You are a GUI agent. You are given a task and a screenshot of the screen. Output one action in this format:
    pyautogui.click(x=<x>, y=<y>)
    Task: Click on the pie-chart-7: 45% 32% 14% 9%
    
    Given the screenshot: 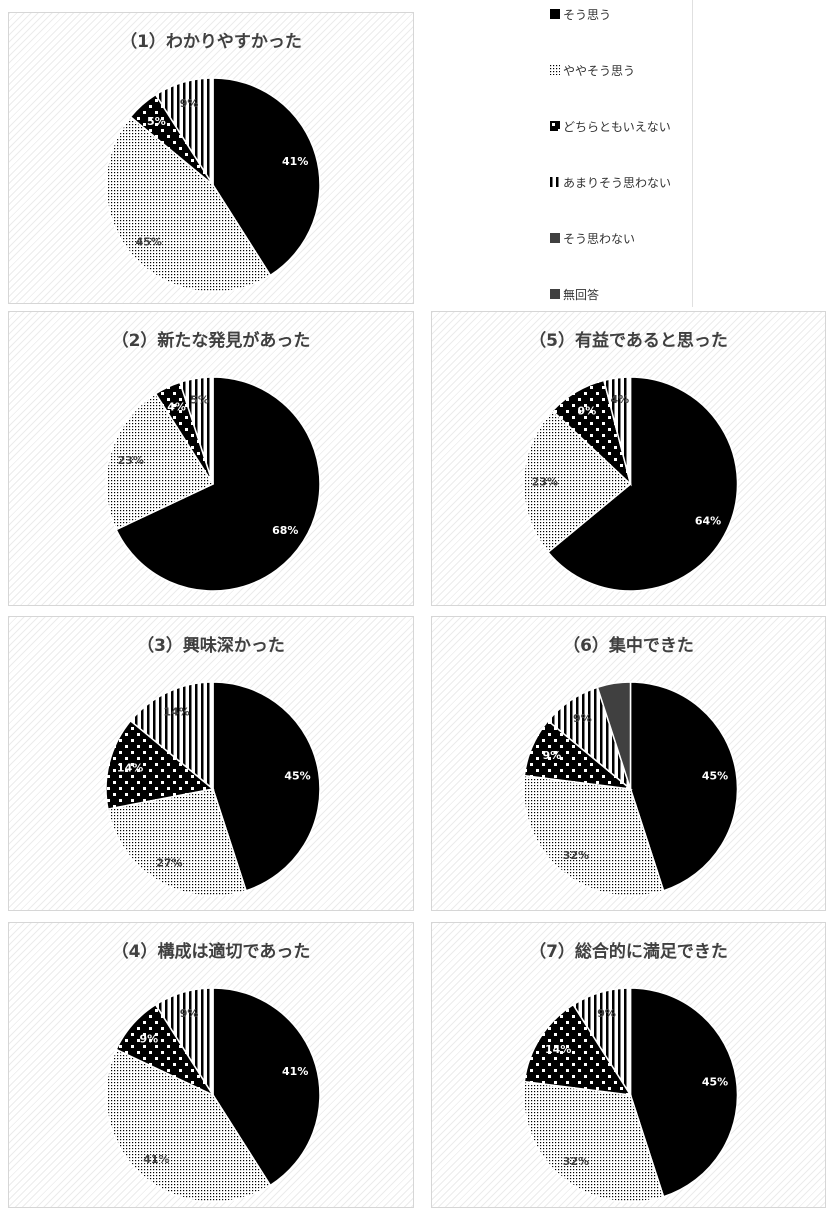 What is the action you would take?
    pyautogui.click(x=630, y=1095)
    